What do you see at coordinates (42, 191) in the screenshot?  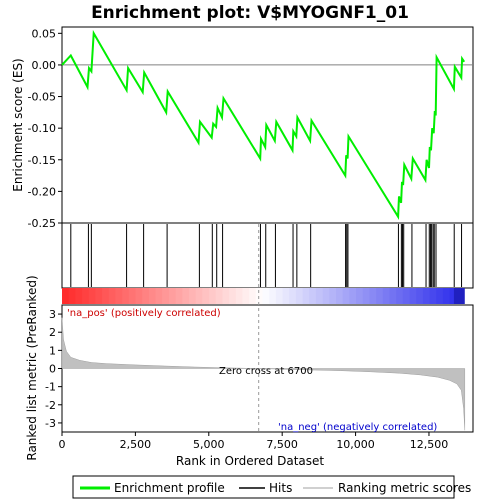 I see `es-y-tick-label: -0.20` at bounding box center [42, 191].